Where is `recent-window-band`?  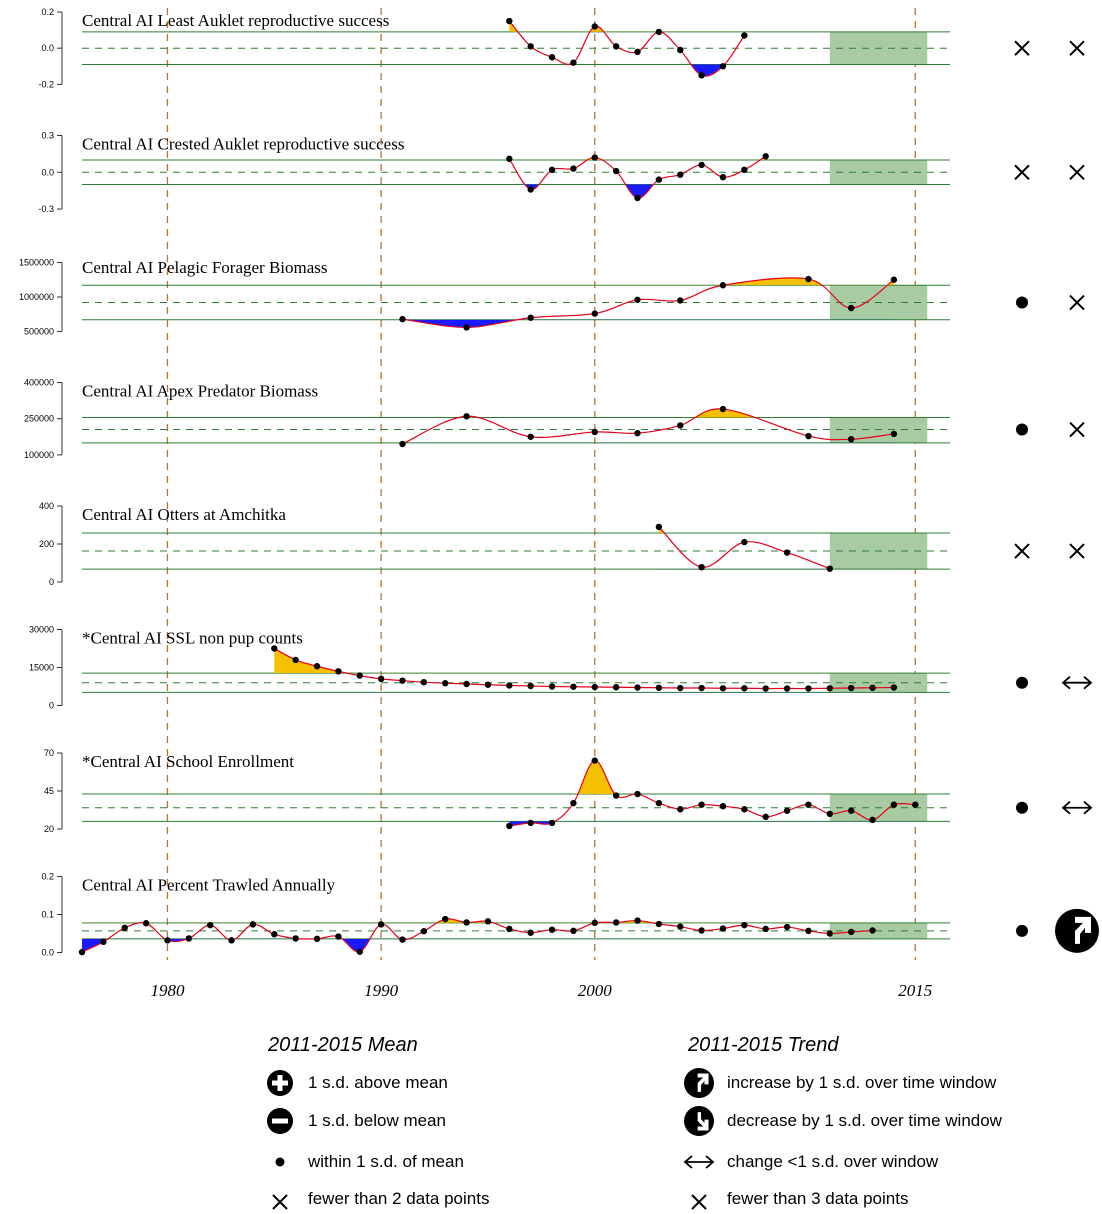 recent-window-band is located at coordinates (878, 430).